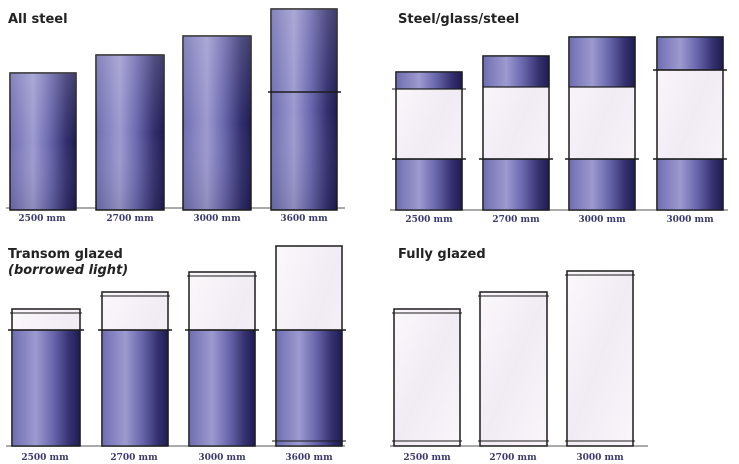  I want to click on panel-subtitle-borrowed-light: (borrowed light), so click(68, 270).